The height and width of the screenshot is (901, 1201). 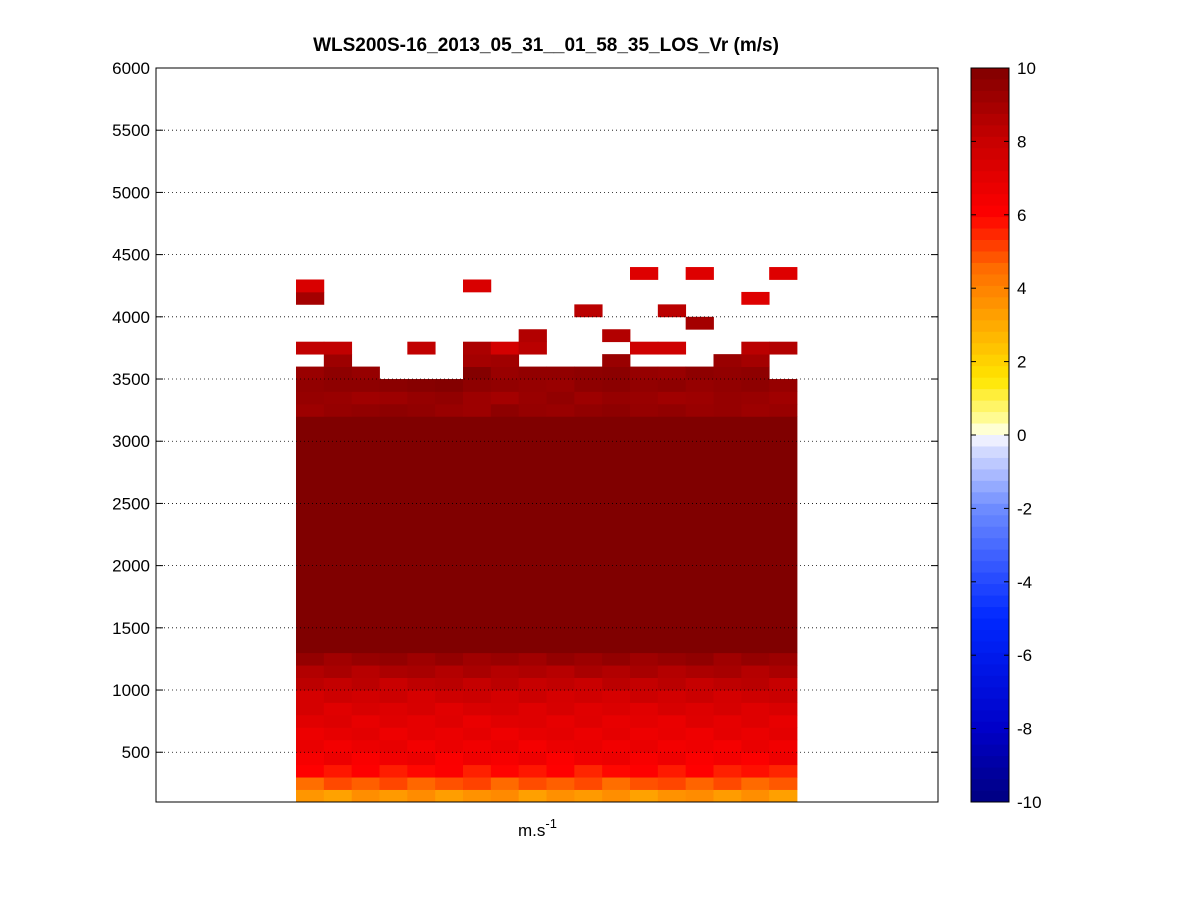 I want to click on colorbar-tick-label: 4, so click(x=1021, y=288).